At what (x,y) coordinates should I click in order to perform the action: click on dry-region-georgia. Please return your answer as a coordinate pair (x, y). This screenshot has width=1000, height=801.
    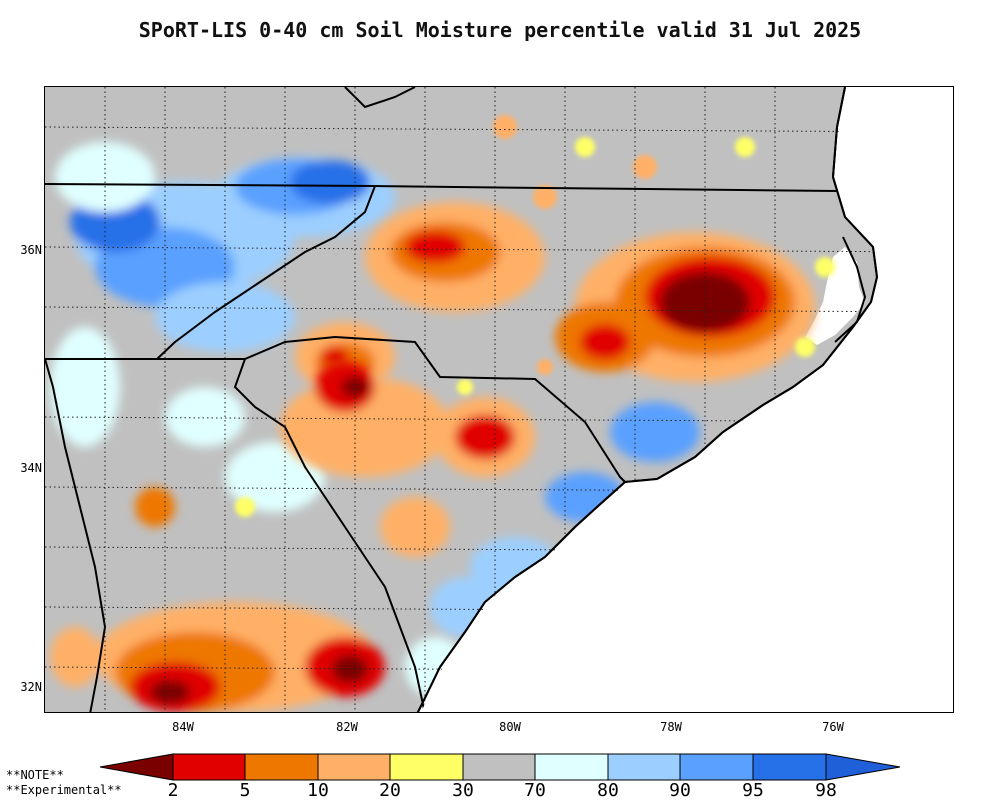
    Looking at the image, I should click on (217, 599).